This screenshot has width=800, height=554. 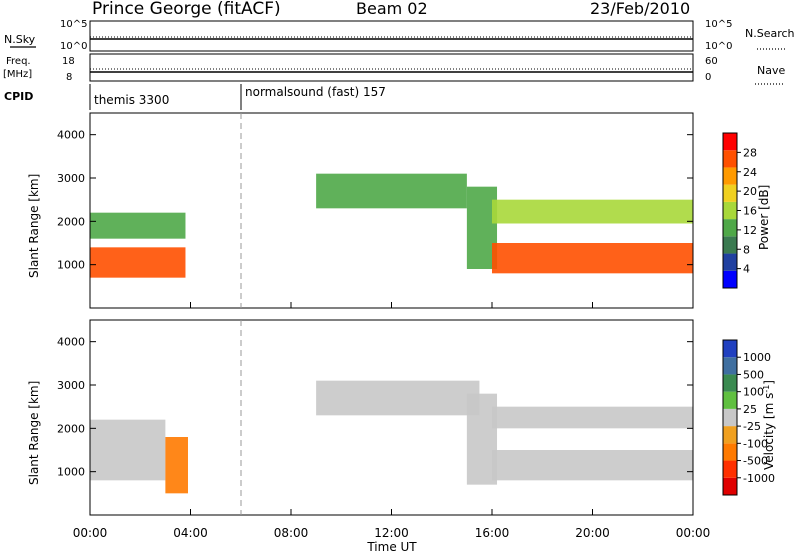 I want to click on freq-panel-frame, so click(x=391, y=67).